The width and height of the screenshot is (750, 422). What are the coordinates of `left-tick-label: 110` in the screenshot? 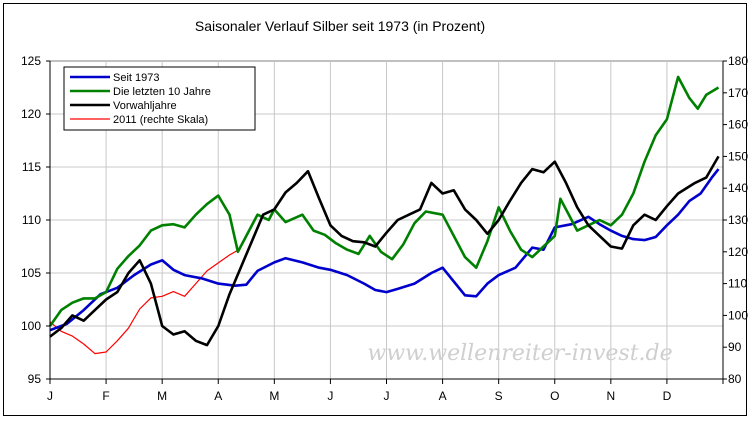 It's located at (31, 220).